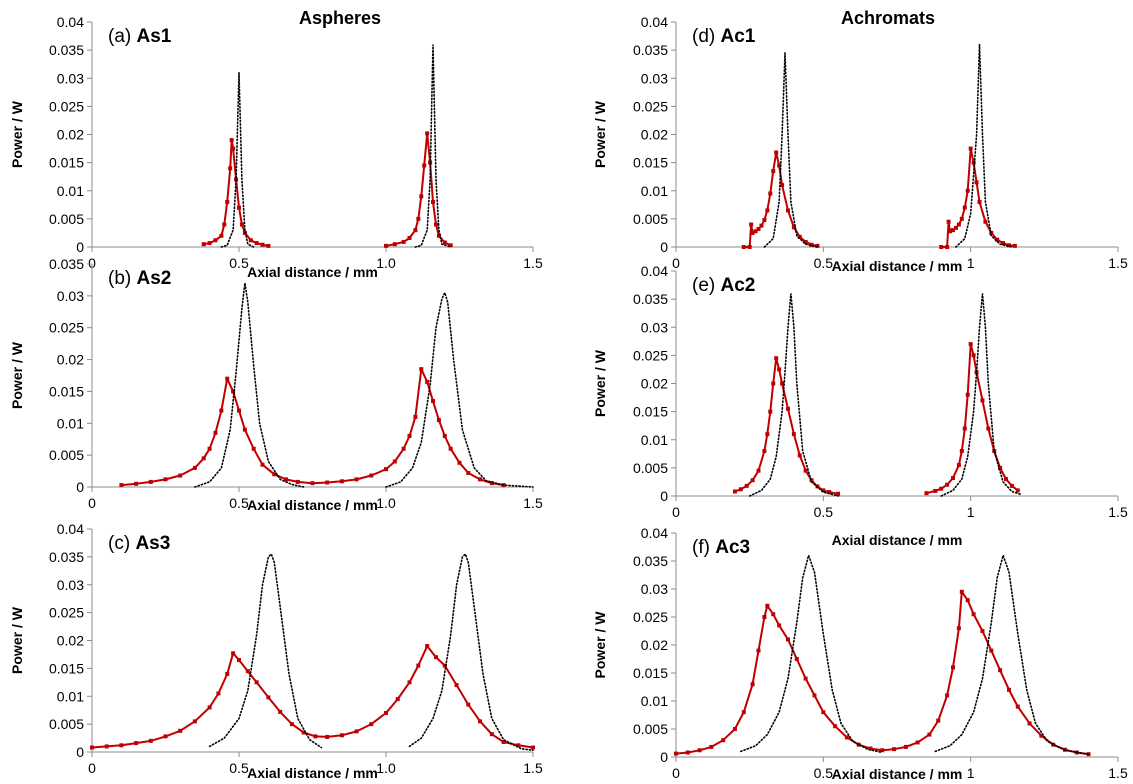 This screenshot has height=784, width=1133. What do you see at coordinates (650, 673) in the screenshot?
I see `y-tick-label: 0.015` at bounding box center [650, 673].